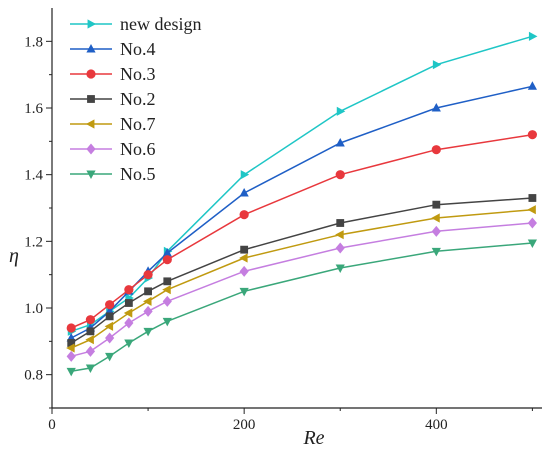 Image resolution: width=550 pixels, height=452 pixels. I want to click on y-tick-label: 1.4, so click(33, 176).